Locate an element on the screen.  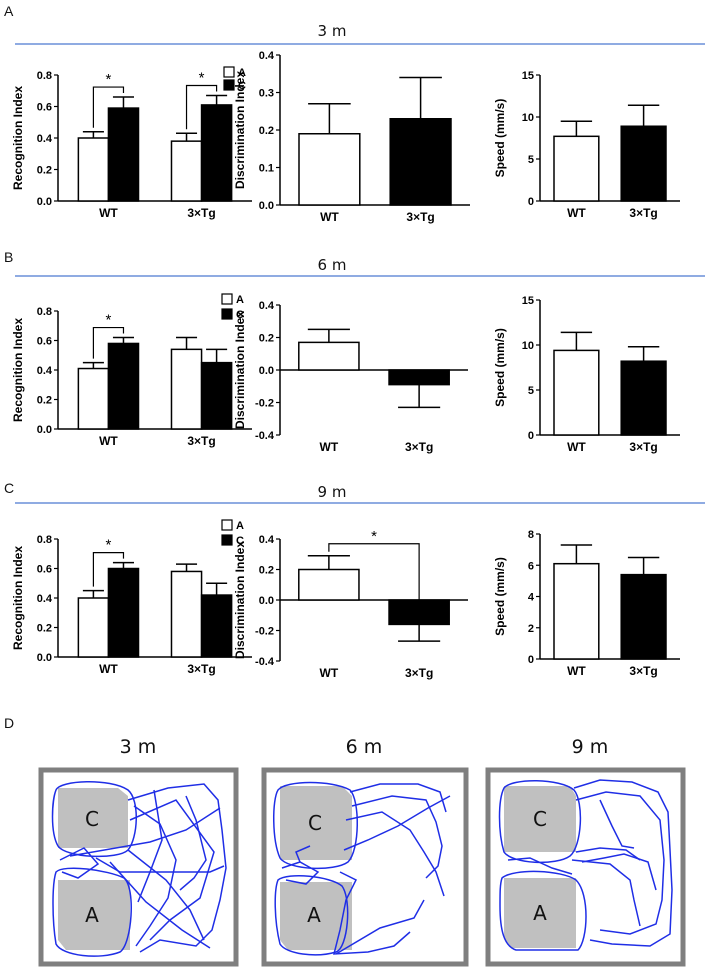
object-c: C is located at coordinates (540, 819).